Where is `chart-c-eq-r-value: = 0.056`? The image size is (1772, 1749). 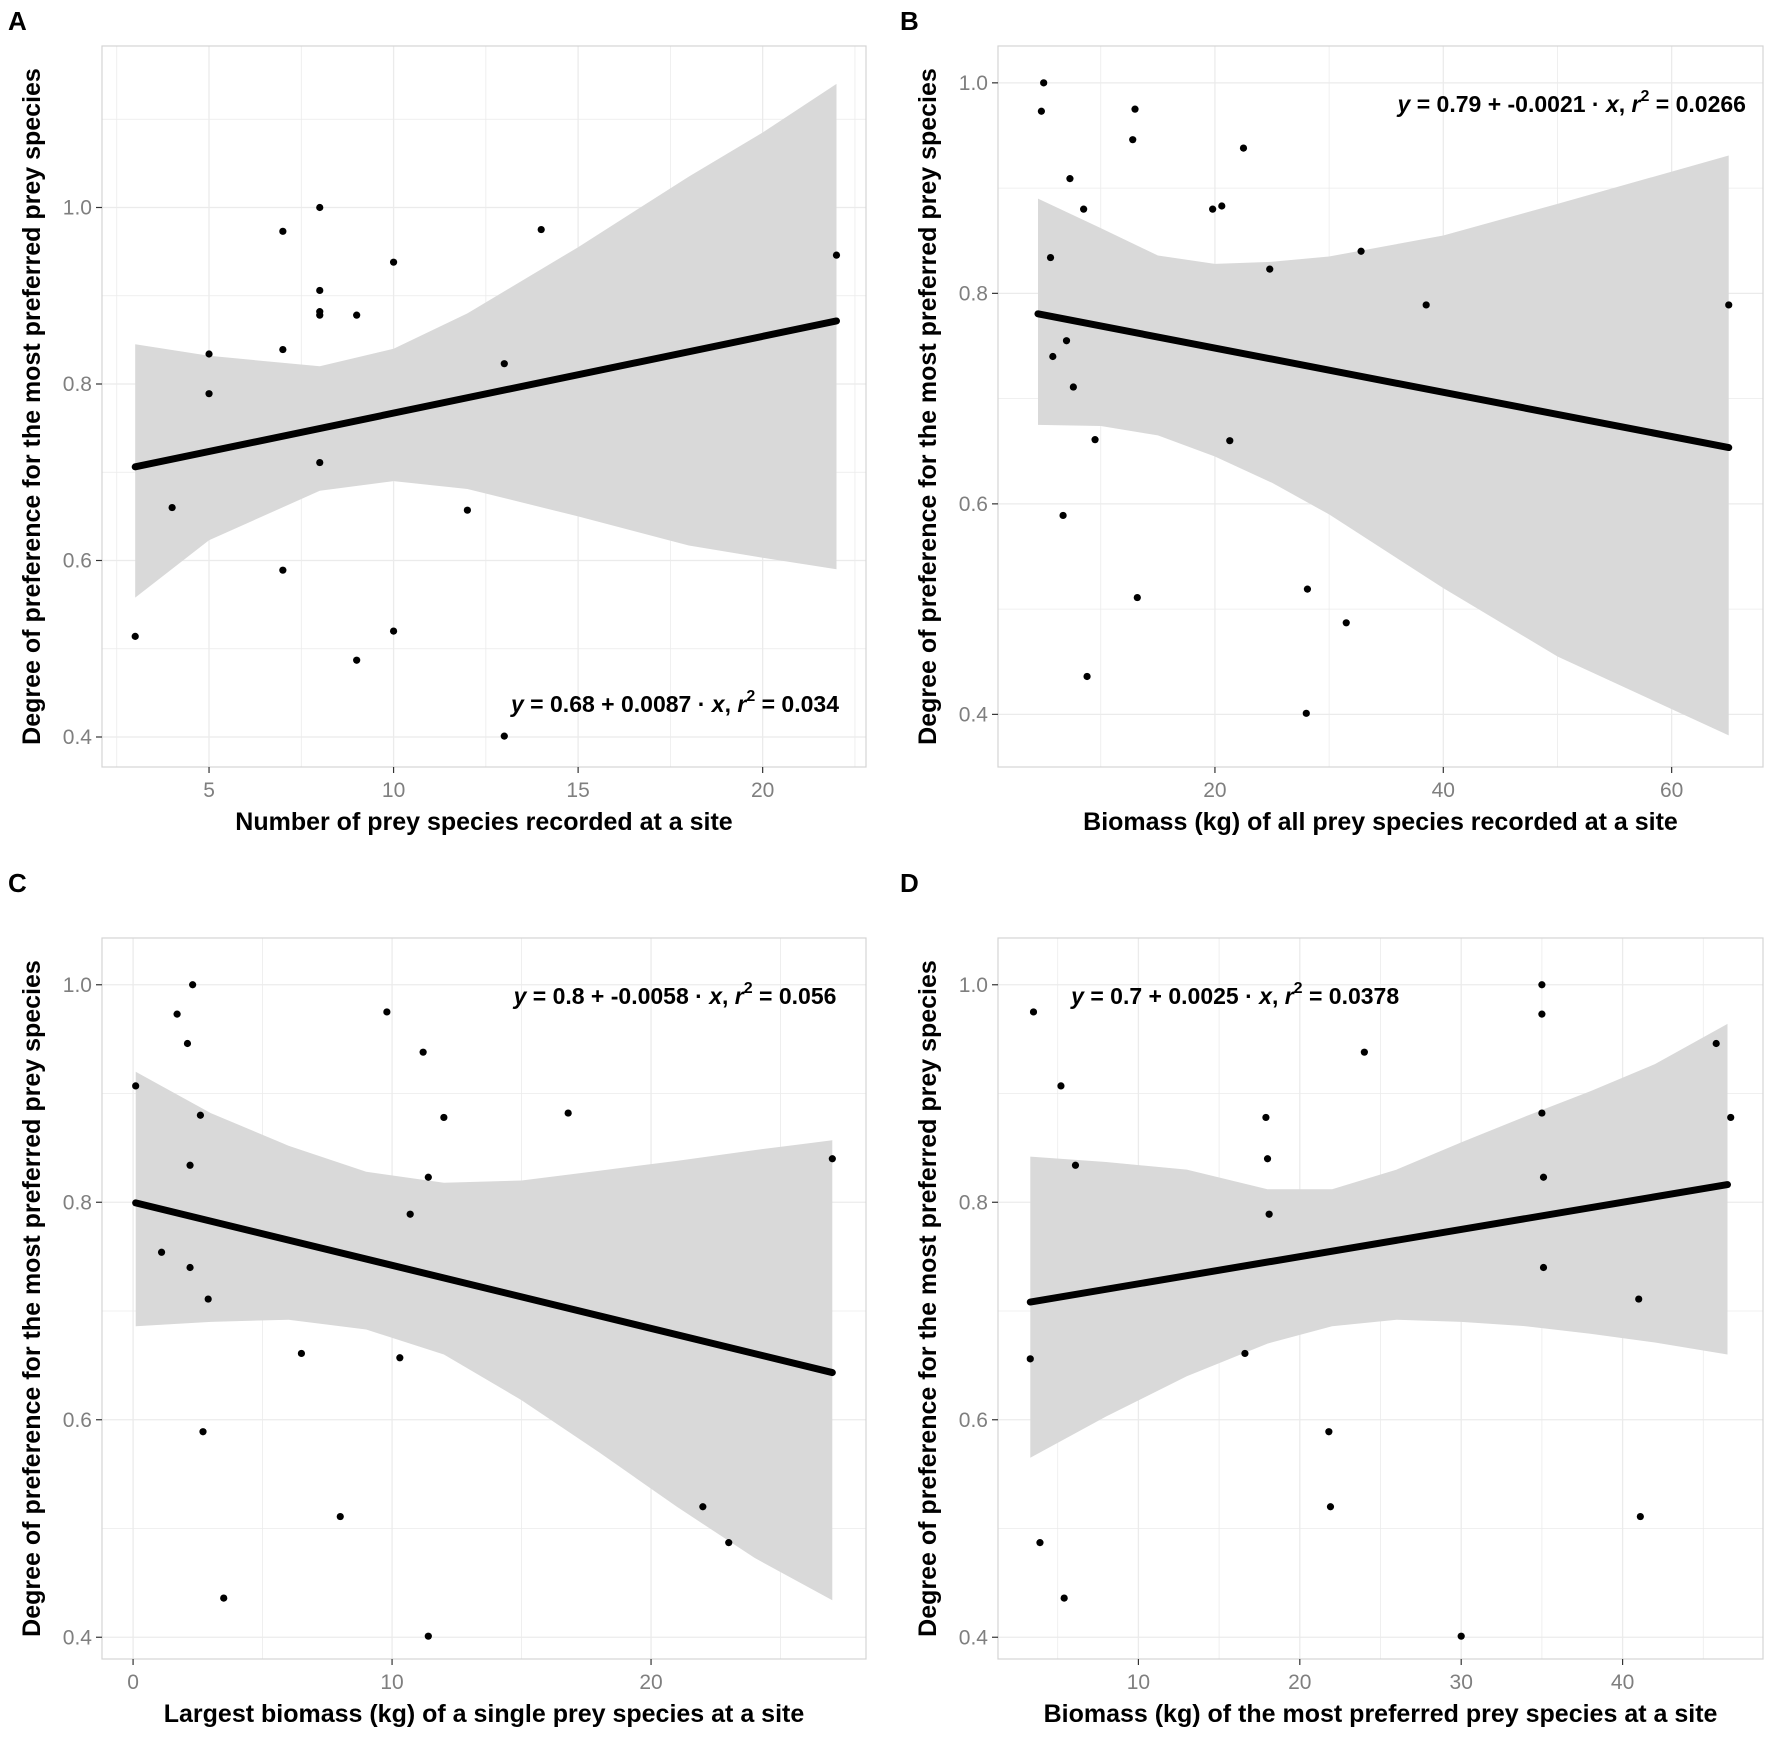 chart-c-eq-r-value: = 0.056 is located at coordinates (795, 996).